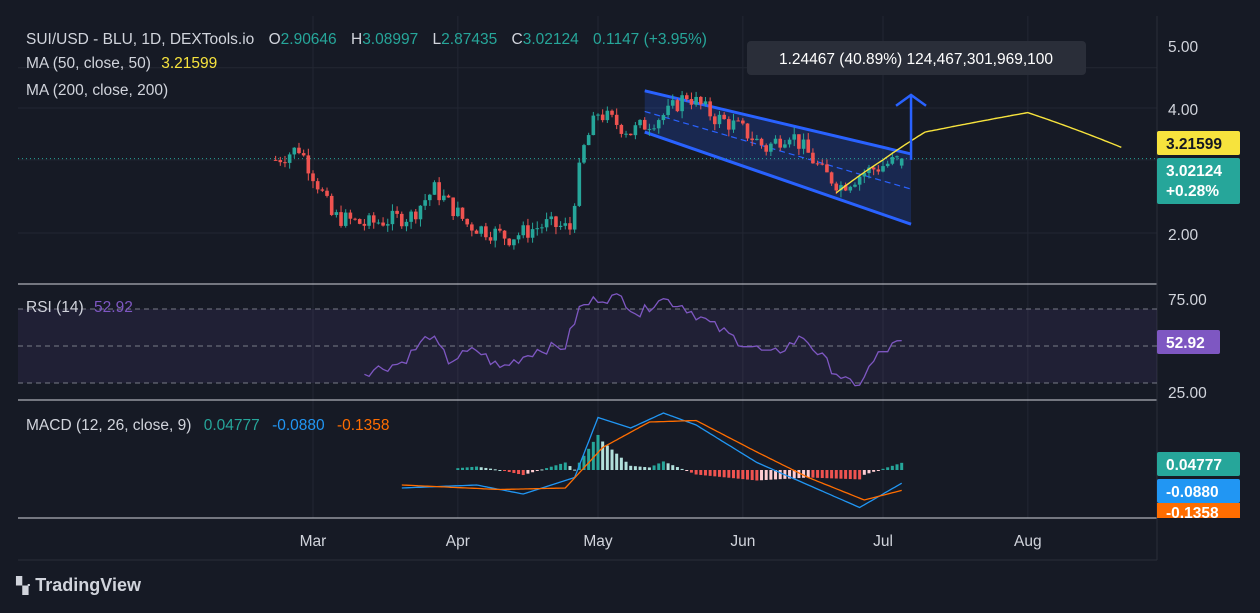  What do you see at coordinates (390, 39) in the screenshot?
I see `high-value: 3.08997` at bounding box center [390, 39].